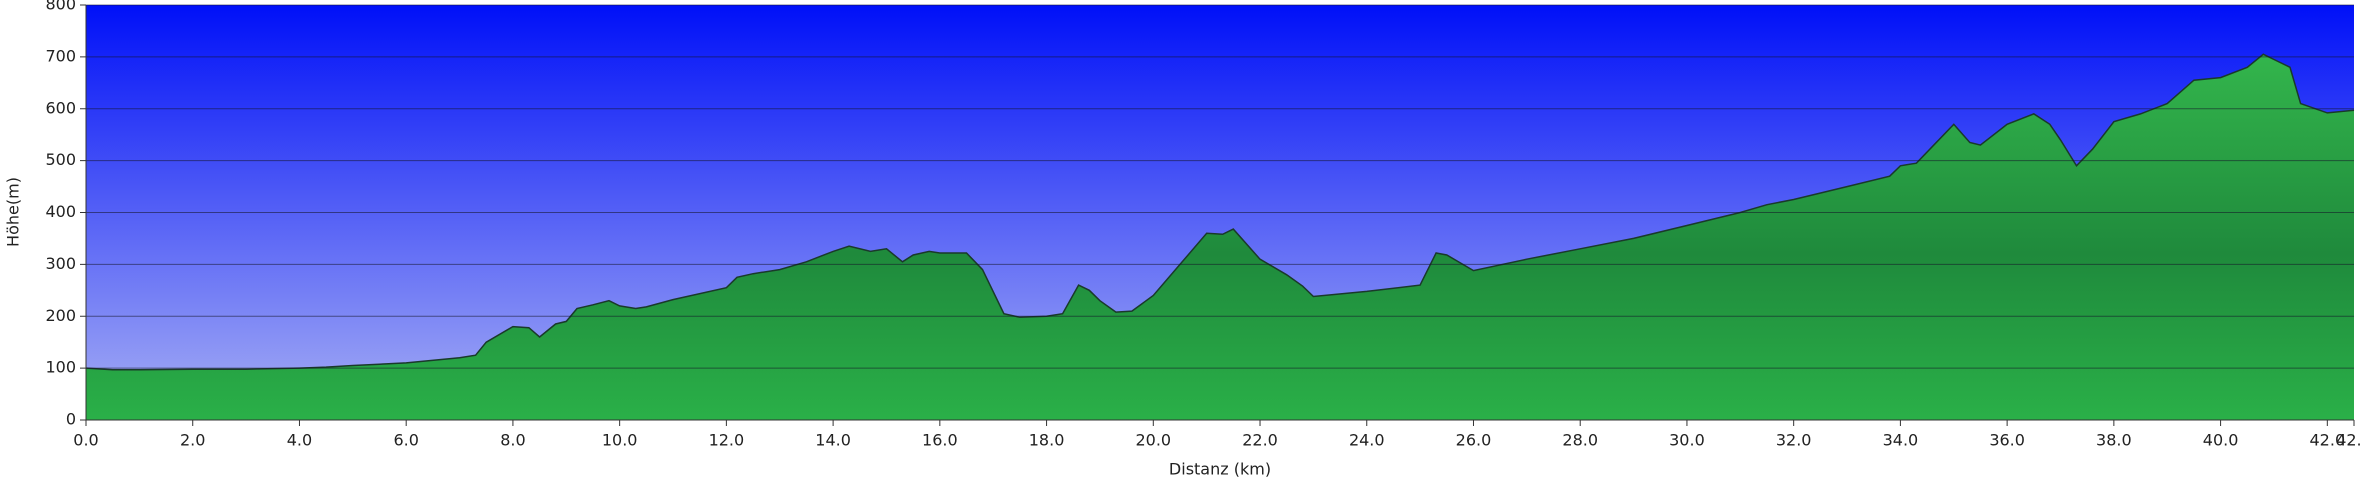 This screenshot has height=487, width=2362. Describe the element at coordinates (1687, 440) in the screenshot. I see `x-tick-label: 30.0` at that location.